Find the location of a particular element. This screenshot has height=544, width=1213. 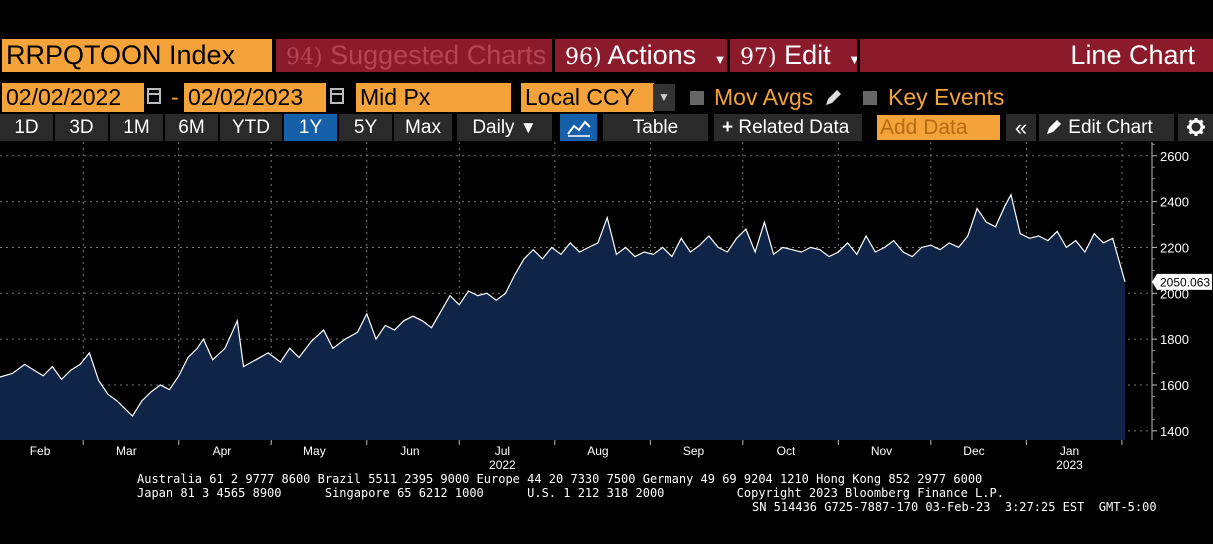

last-value-badge is located at coordinates (1182, 281).